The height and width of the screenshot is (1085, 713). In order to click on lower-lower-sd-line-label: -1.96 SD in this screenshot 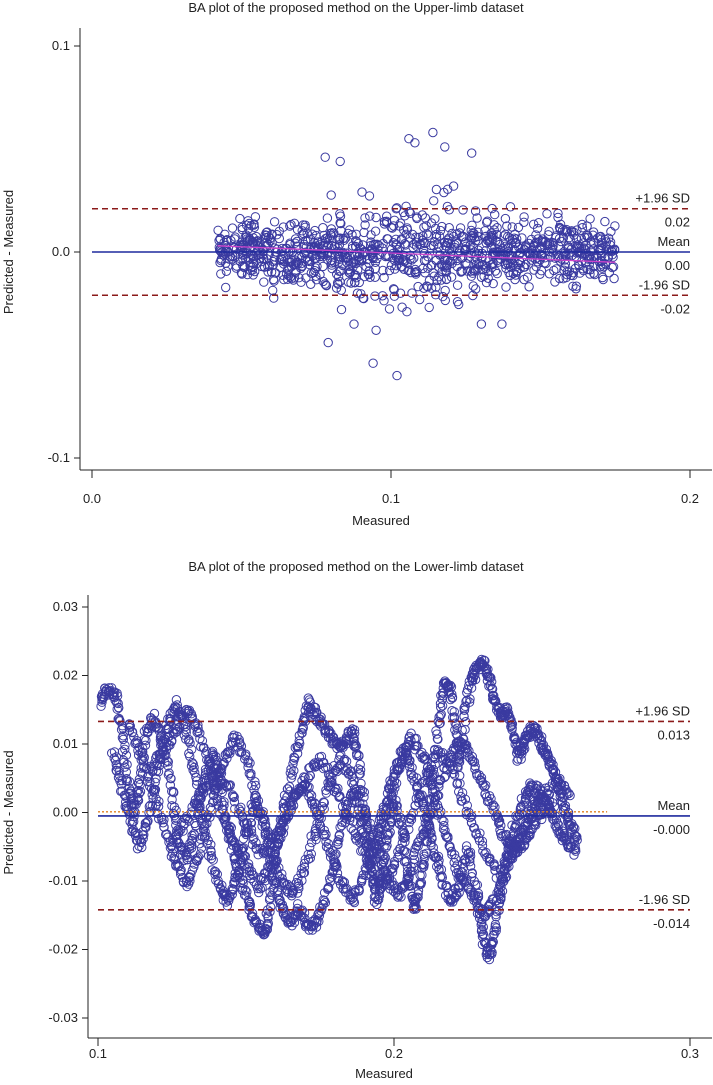, I will do `click(664, 899)`.